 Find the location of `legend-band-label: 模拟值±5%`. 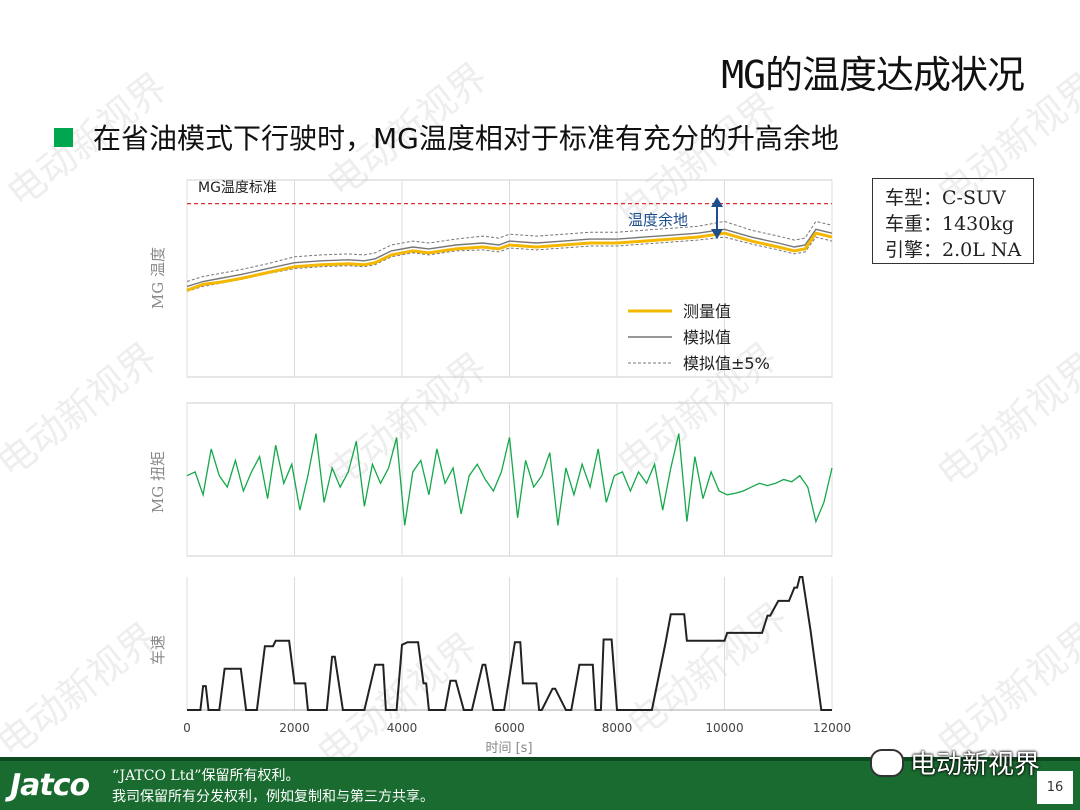

legend-band-label: 模拟值±5% is located at coordinates (726, 363).